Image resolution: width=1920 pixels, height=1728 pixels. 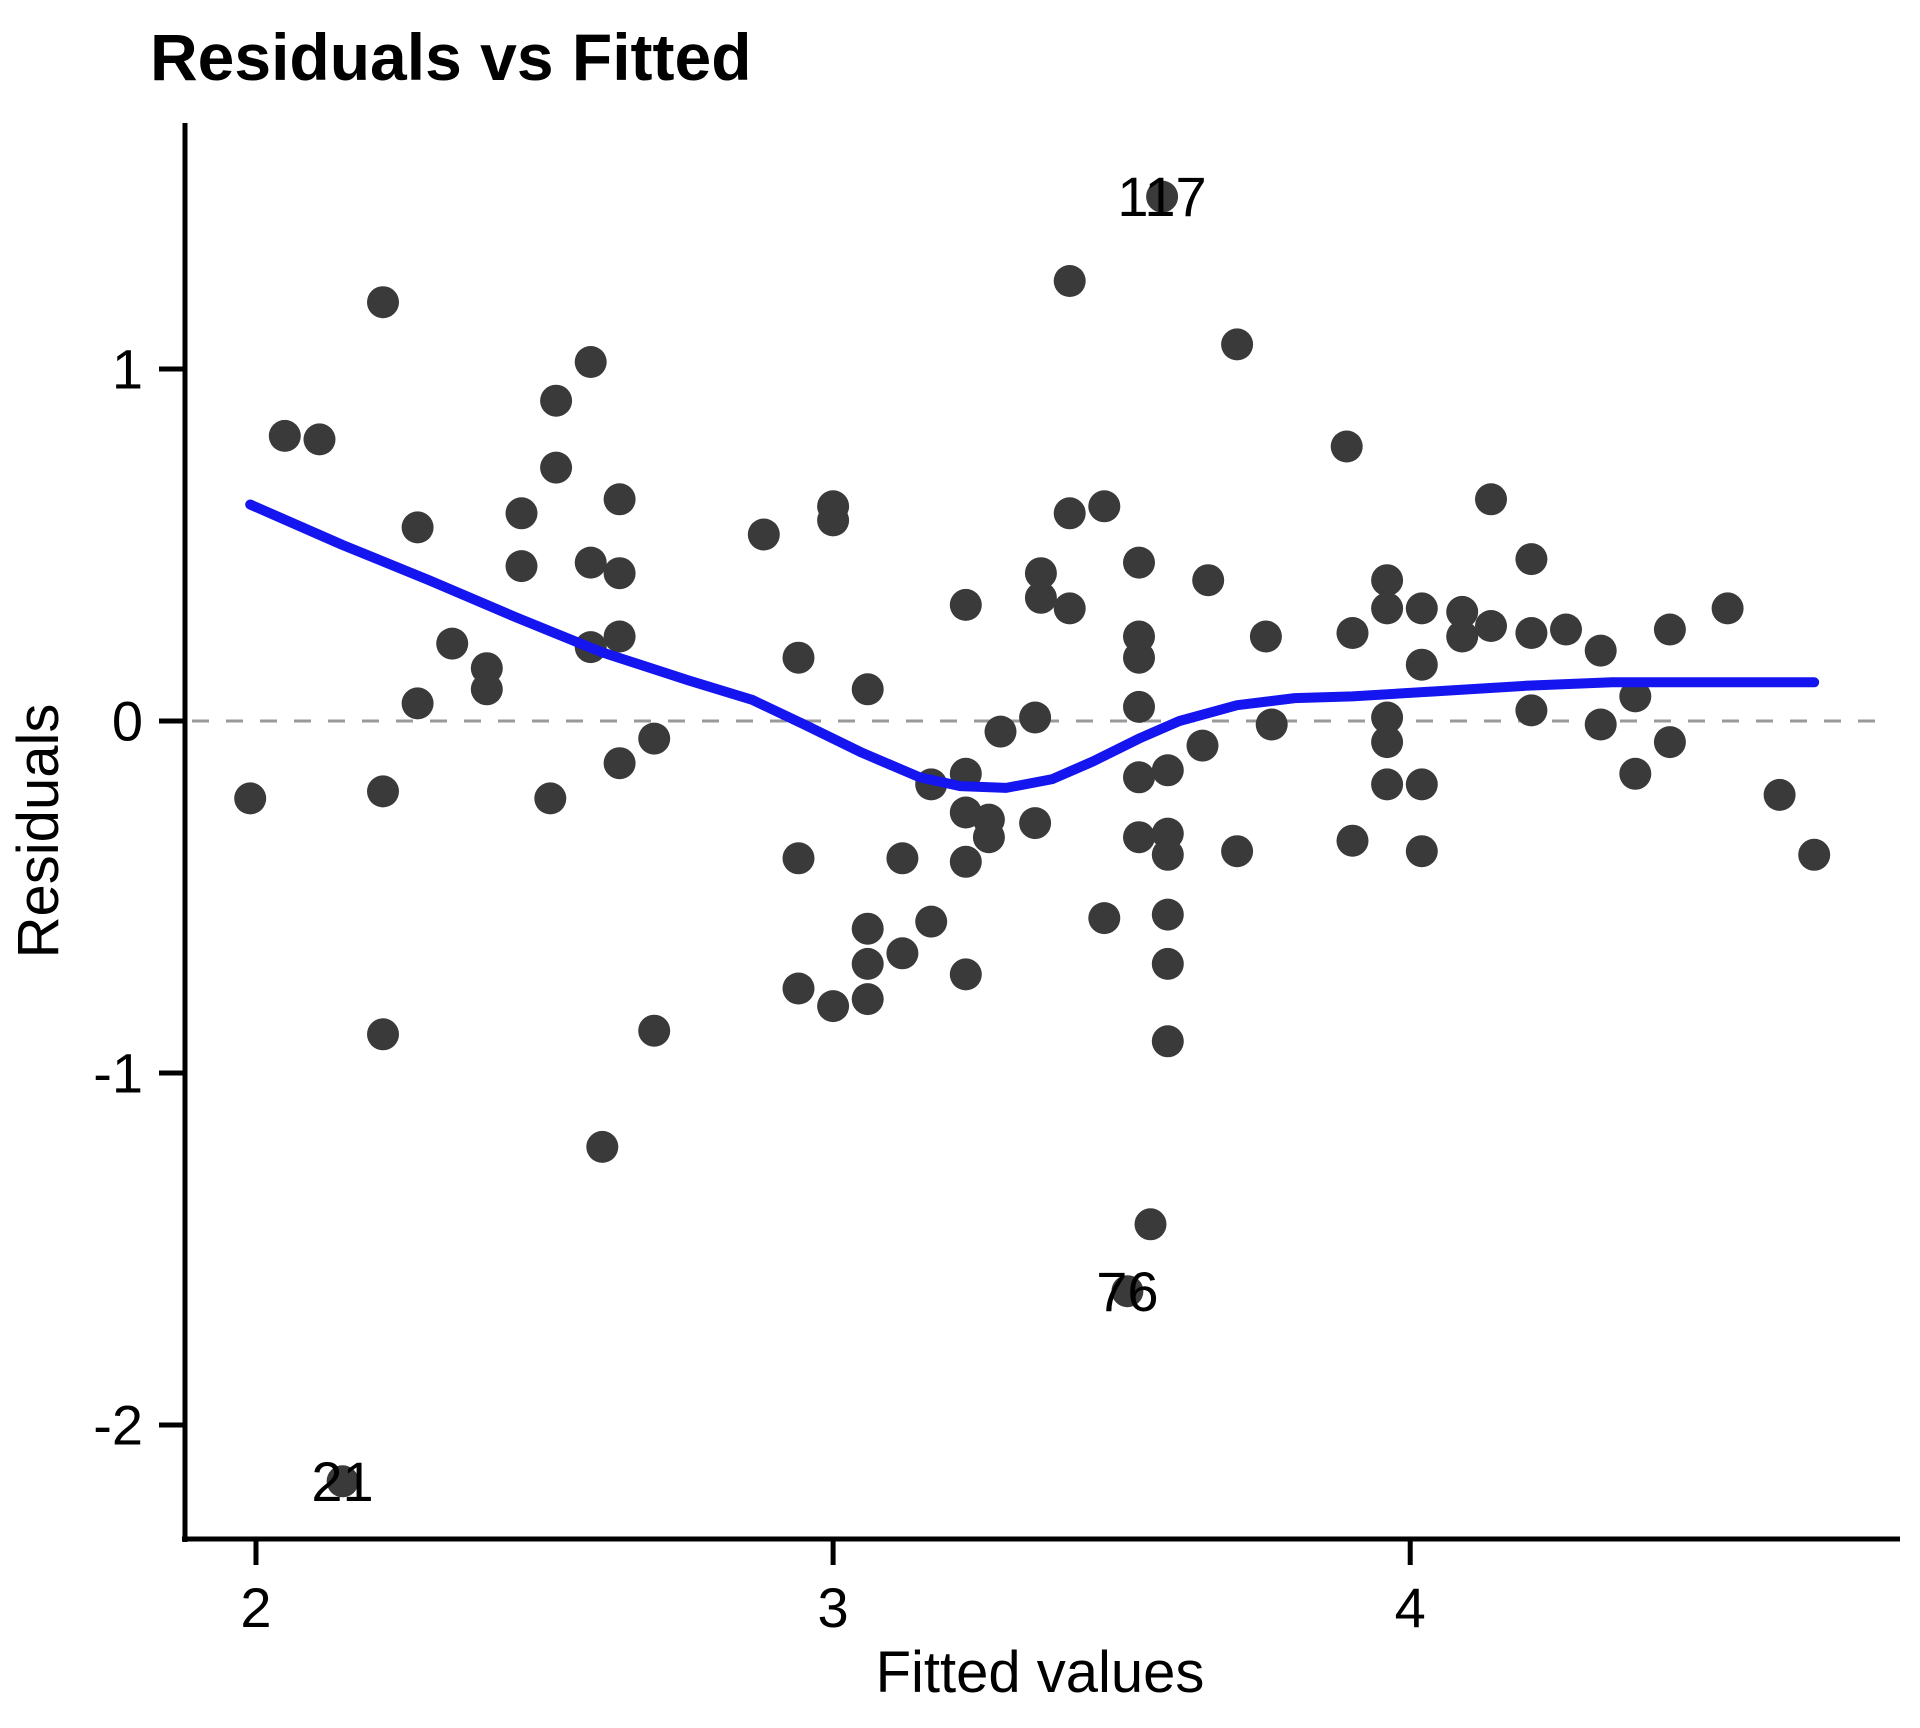 I want to click on outlier-label-117: 117, so click(x=1161, y=196).